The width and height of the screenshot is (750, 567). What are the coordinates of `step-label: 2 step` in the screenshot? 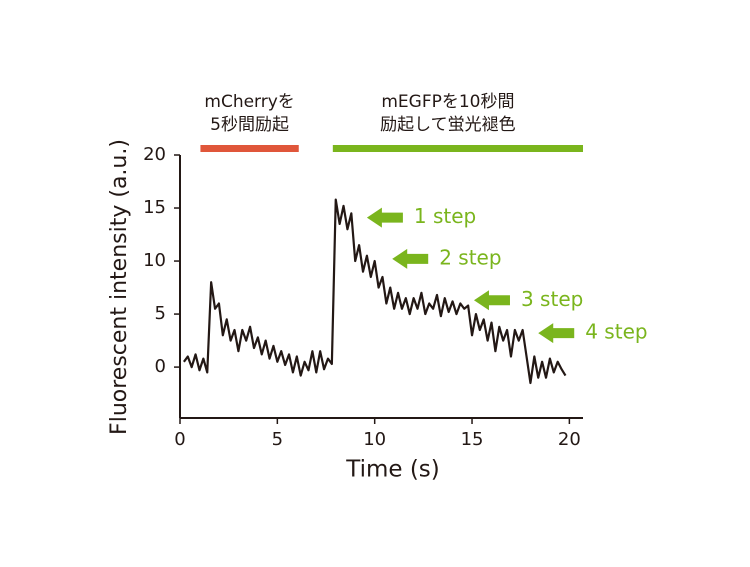 It's located at (470, 257).